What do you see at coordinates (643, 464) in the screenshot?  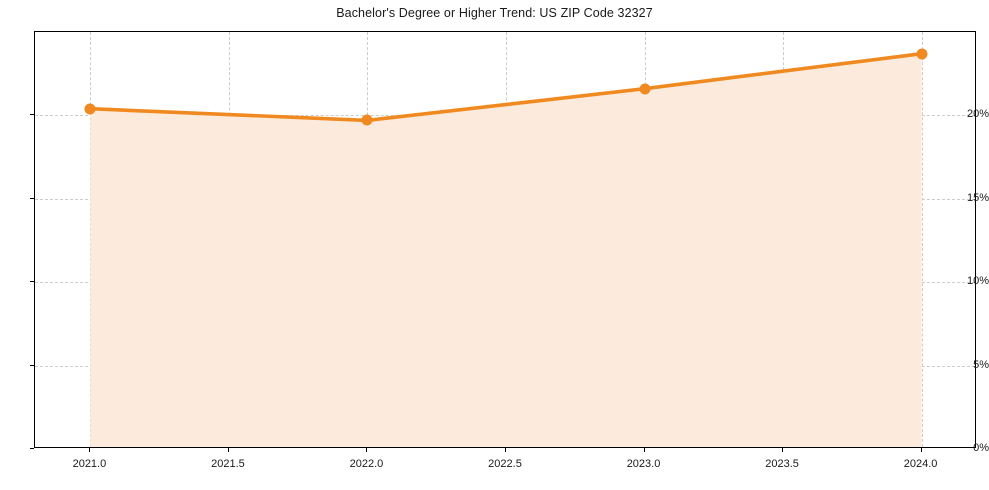 I see `x-tick-label: 2023.0` at bounding box center [643, 464].